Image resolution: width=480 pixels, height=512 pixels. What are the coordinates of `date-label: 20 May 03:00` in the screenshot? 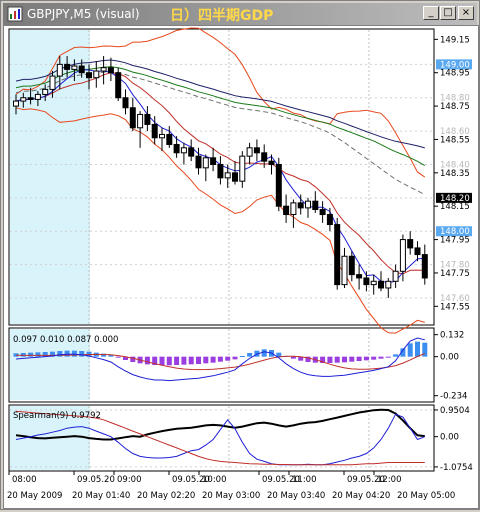 It's located at (231, 496).